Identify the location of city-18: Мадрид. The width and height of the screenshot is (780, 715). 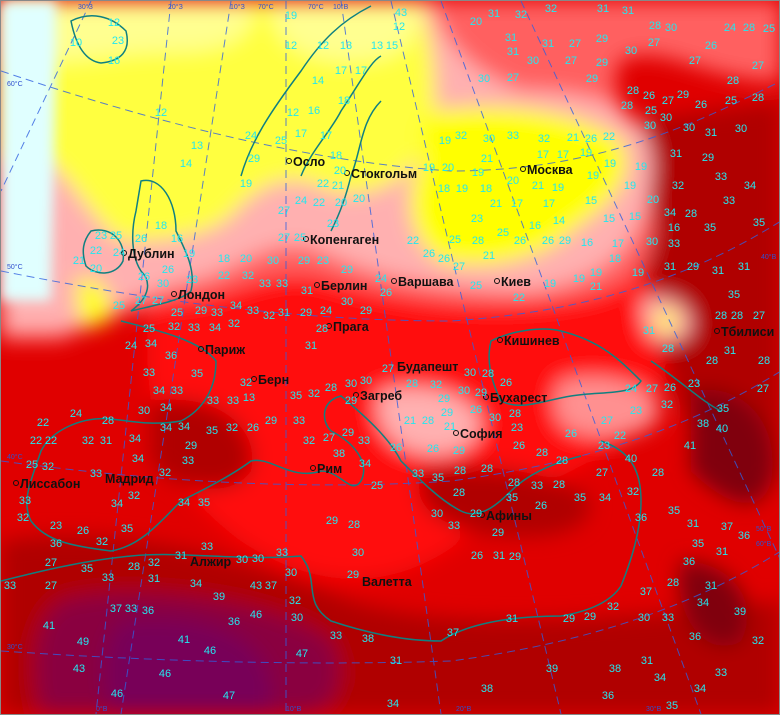
(129, 479).